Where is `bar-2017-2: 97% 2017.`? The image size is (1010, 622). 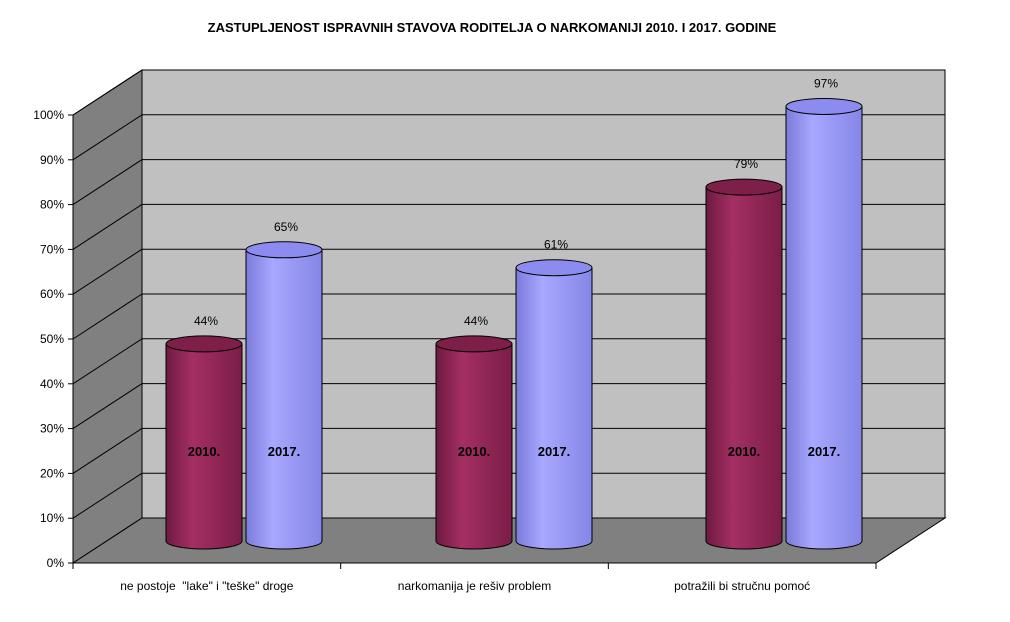
bar-2017-2: 97% 2017. is located at coordinates (824, 313).